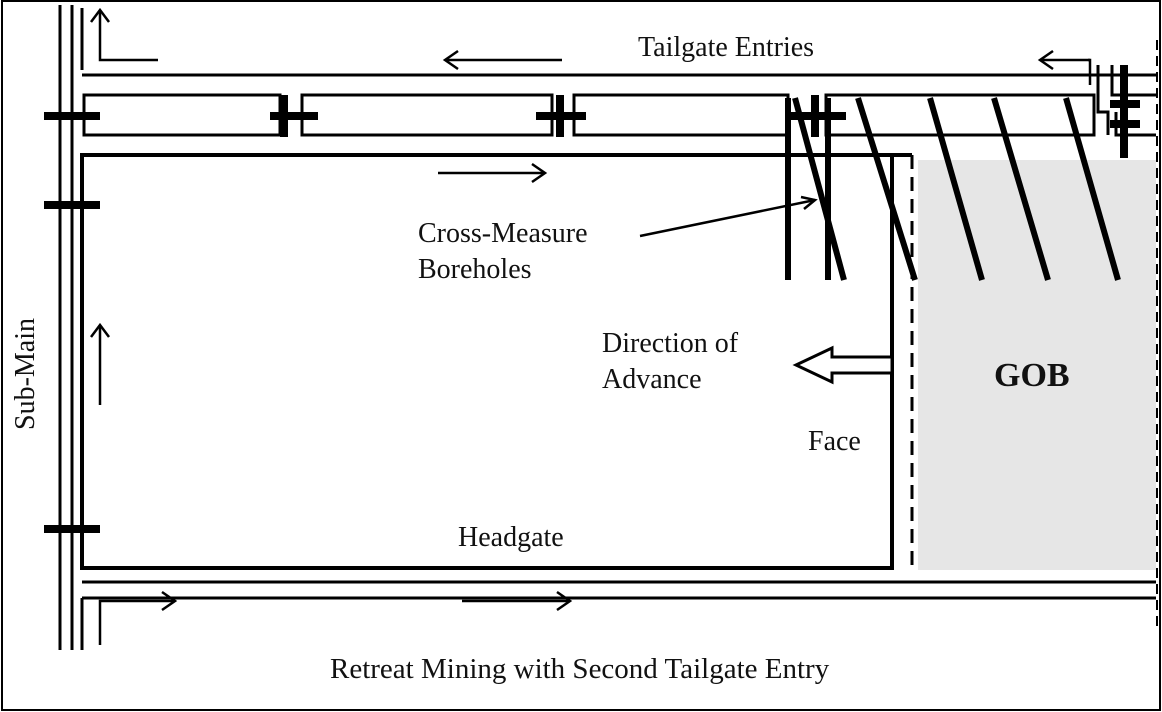 The width and height of the screenshot is (1162, 712). I want to click on gob-area, so click(1037, 365).